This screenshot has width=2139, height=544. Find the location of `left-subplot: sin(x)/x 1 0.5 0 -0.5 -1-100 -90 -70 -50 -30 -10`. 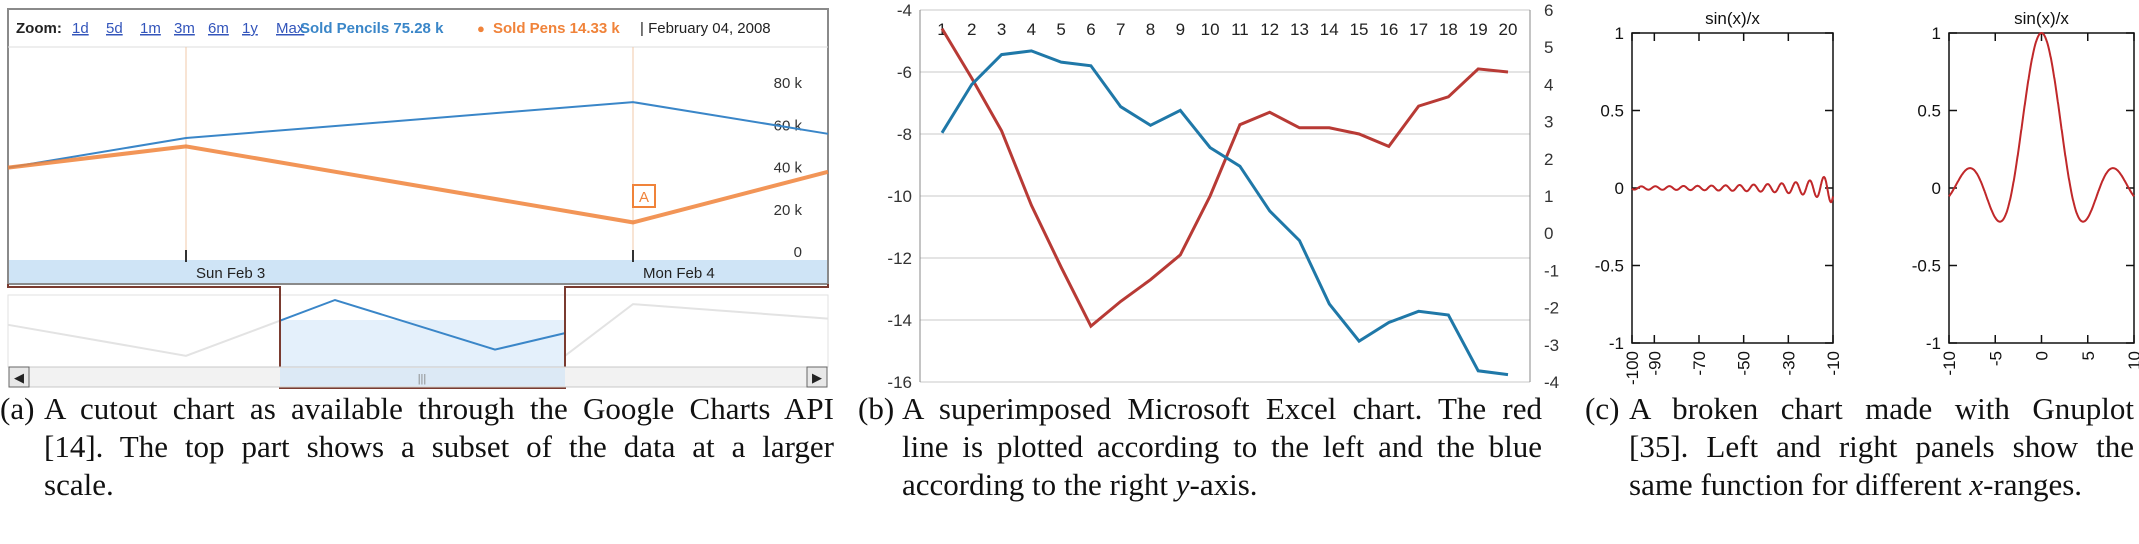

left-subplot: sin(x)/x 1 0.5 0 -0.5 -1-100 -90 -70 -50 -30 -10 is located at coordinates (1719, 197).